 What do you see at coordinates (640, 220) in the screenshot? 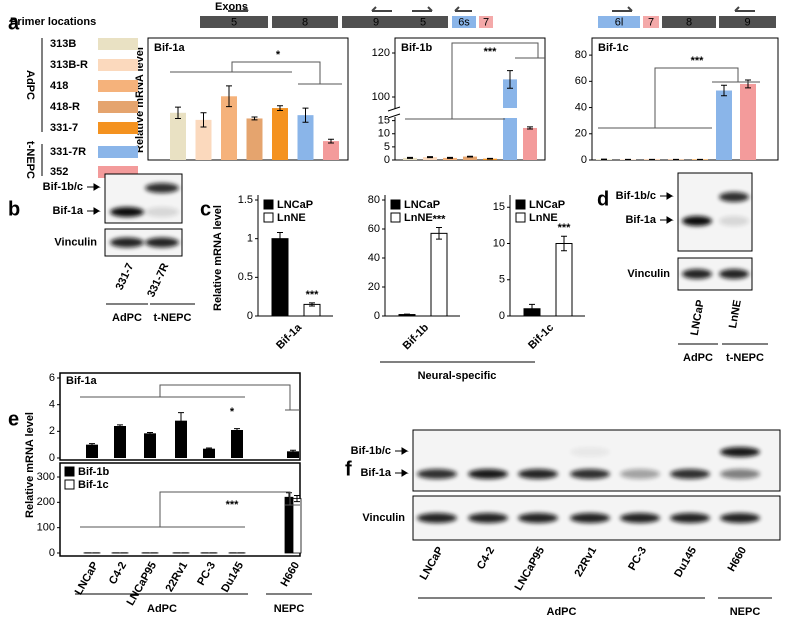
I see `band-label: Bif-1a` at bounding box center [640, 220].